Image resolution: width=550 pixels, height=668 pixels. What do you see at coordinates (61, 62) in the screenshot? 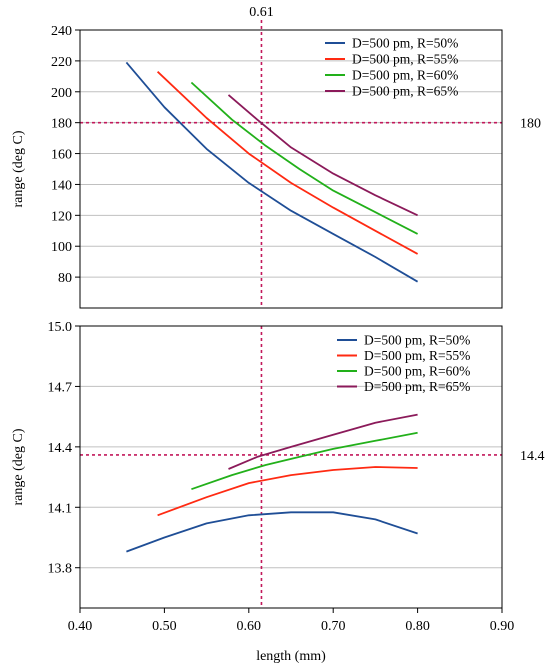
I see `y-tick-label: 220` at bounding box center [61, 62].